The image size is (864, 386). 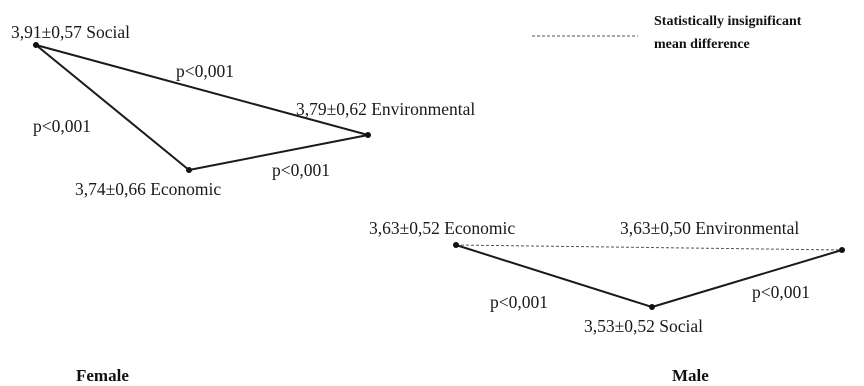 What do you see at coordinates (643, 326) in the screenshot?
I see `male-label-social: 3,53±0,52 Social` at bounding box center [643, 326].